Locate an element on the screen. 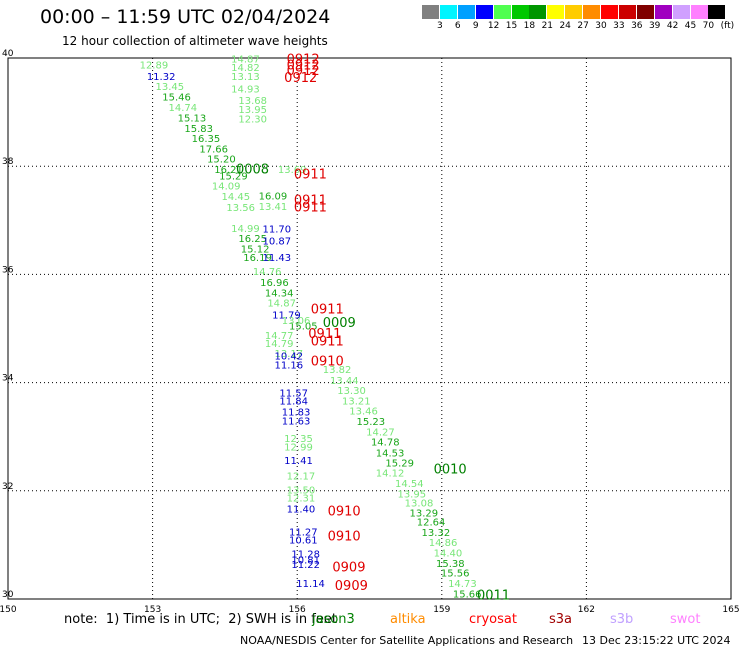  legend-label: 45 is located at coordinates (690, 26).